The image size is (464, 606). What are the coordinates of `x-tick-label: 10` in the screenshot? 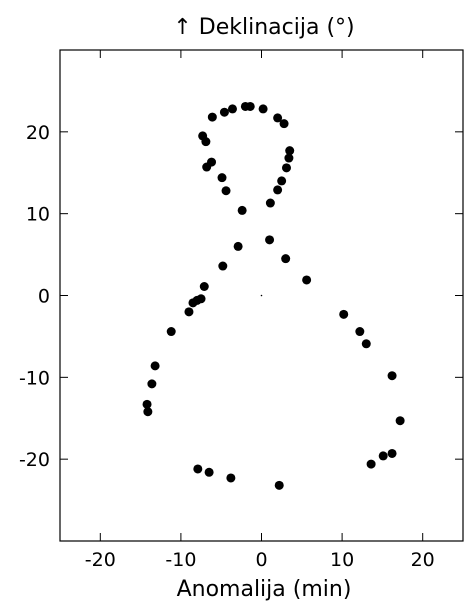 It's located at (342, 560).